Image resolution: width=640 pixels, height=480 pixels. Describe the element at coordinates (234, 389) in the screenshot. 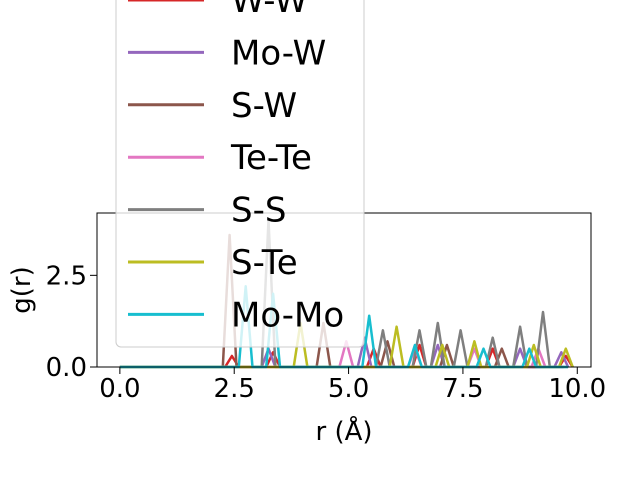

I see `x-tick-label: 2.5` at that location.